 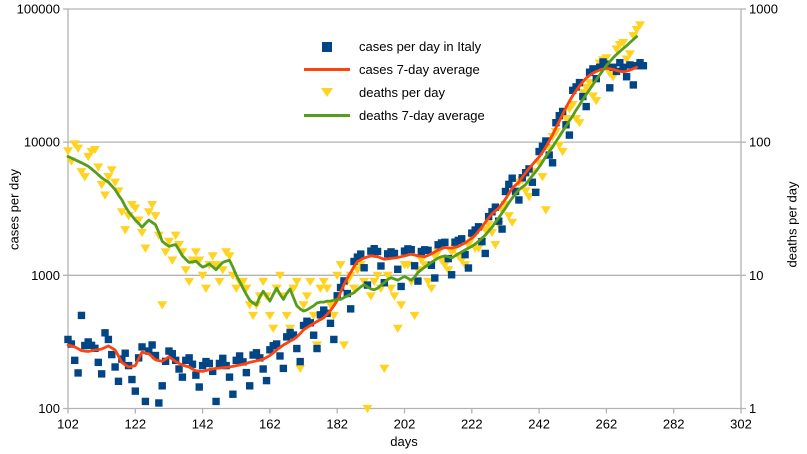 What do you see at coordinates (760, 142) in the screenshot?
I see `right-tick-label: 100` at bounding box center [760, 142].